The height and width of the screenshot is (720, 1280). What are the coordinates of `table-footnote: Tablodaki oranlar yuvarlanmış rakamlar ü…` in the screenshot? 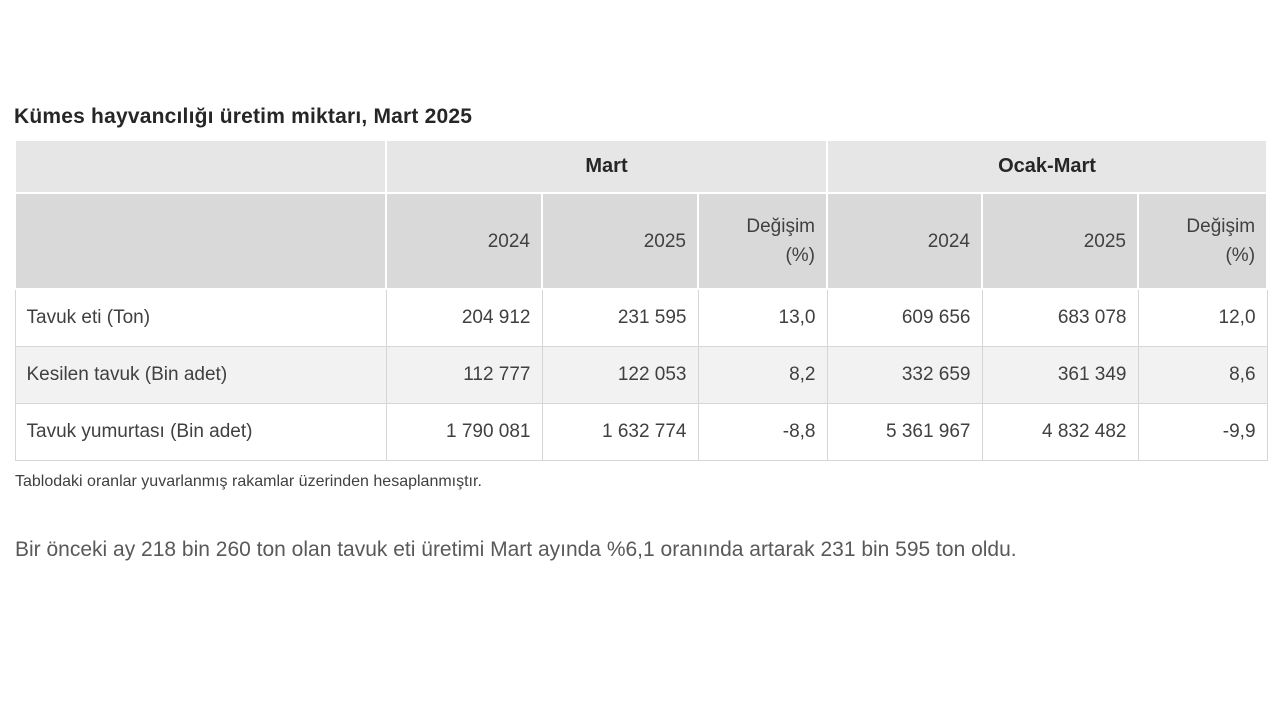 It's located at (248, 481).